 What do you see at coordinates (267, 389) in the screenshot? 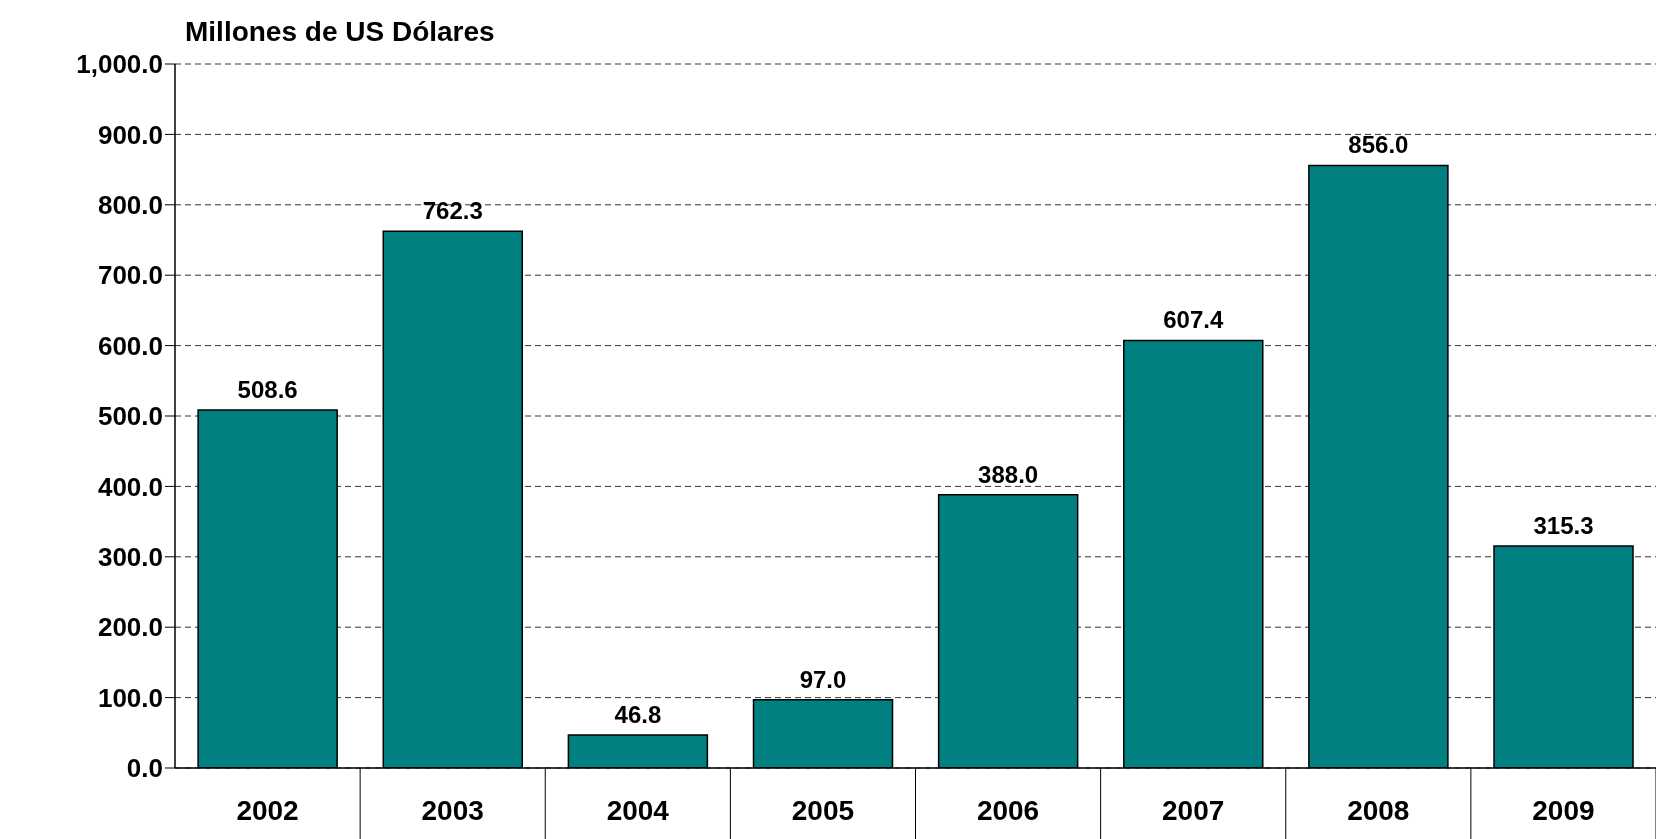
I see `data-label: 508.6` at bounding box center [267, 389].